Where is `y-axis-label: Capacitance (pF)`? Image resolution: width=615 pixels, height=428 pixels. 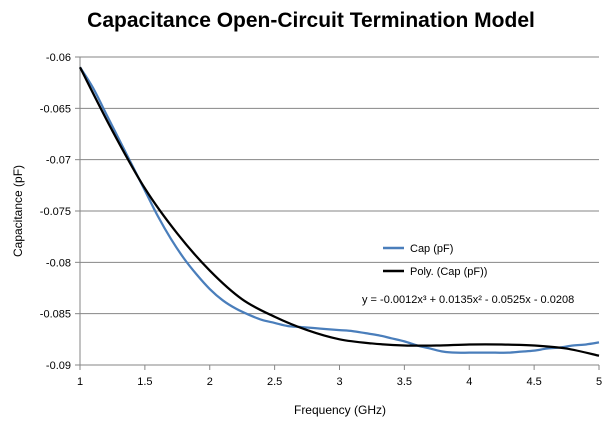 y-axis-label: Capacitance (pF) is located at coordinates (18, 211).